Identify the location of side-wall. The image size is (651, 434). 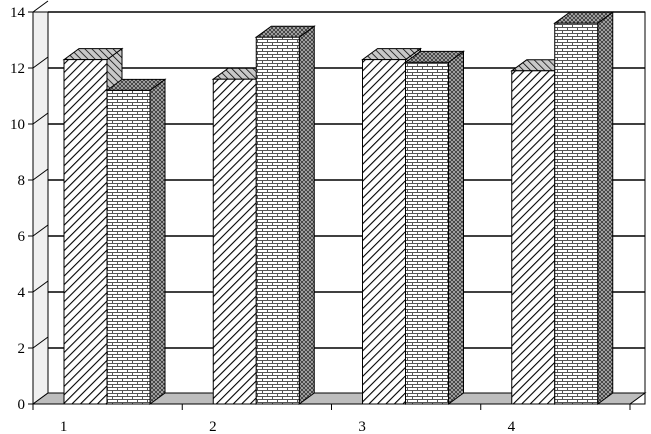
(40, 208).